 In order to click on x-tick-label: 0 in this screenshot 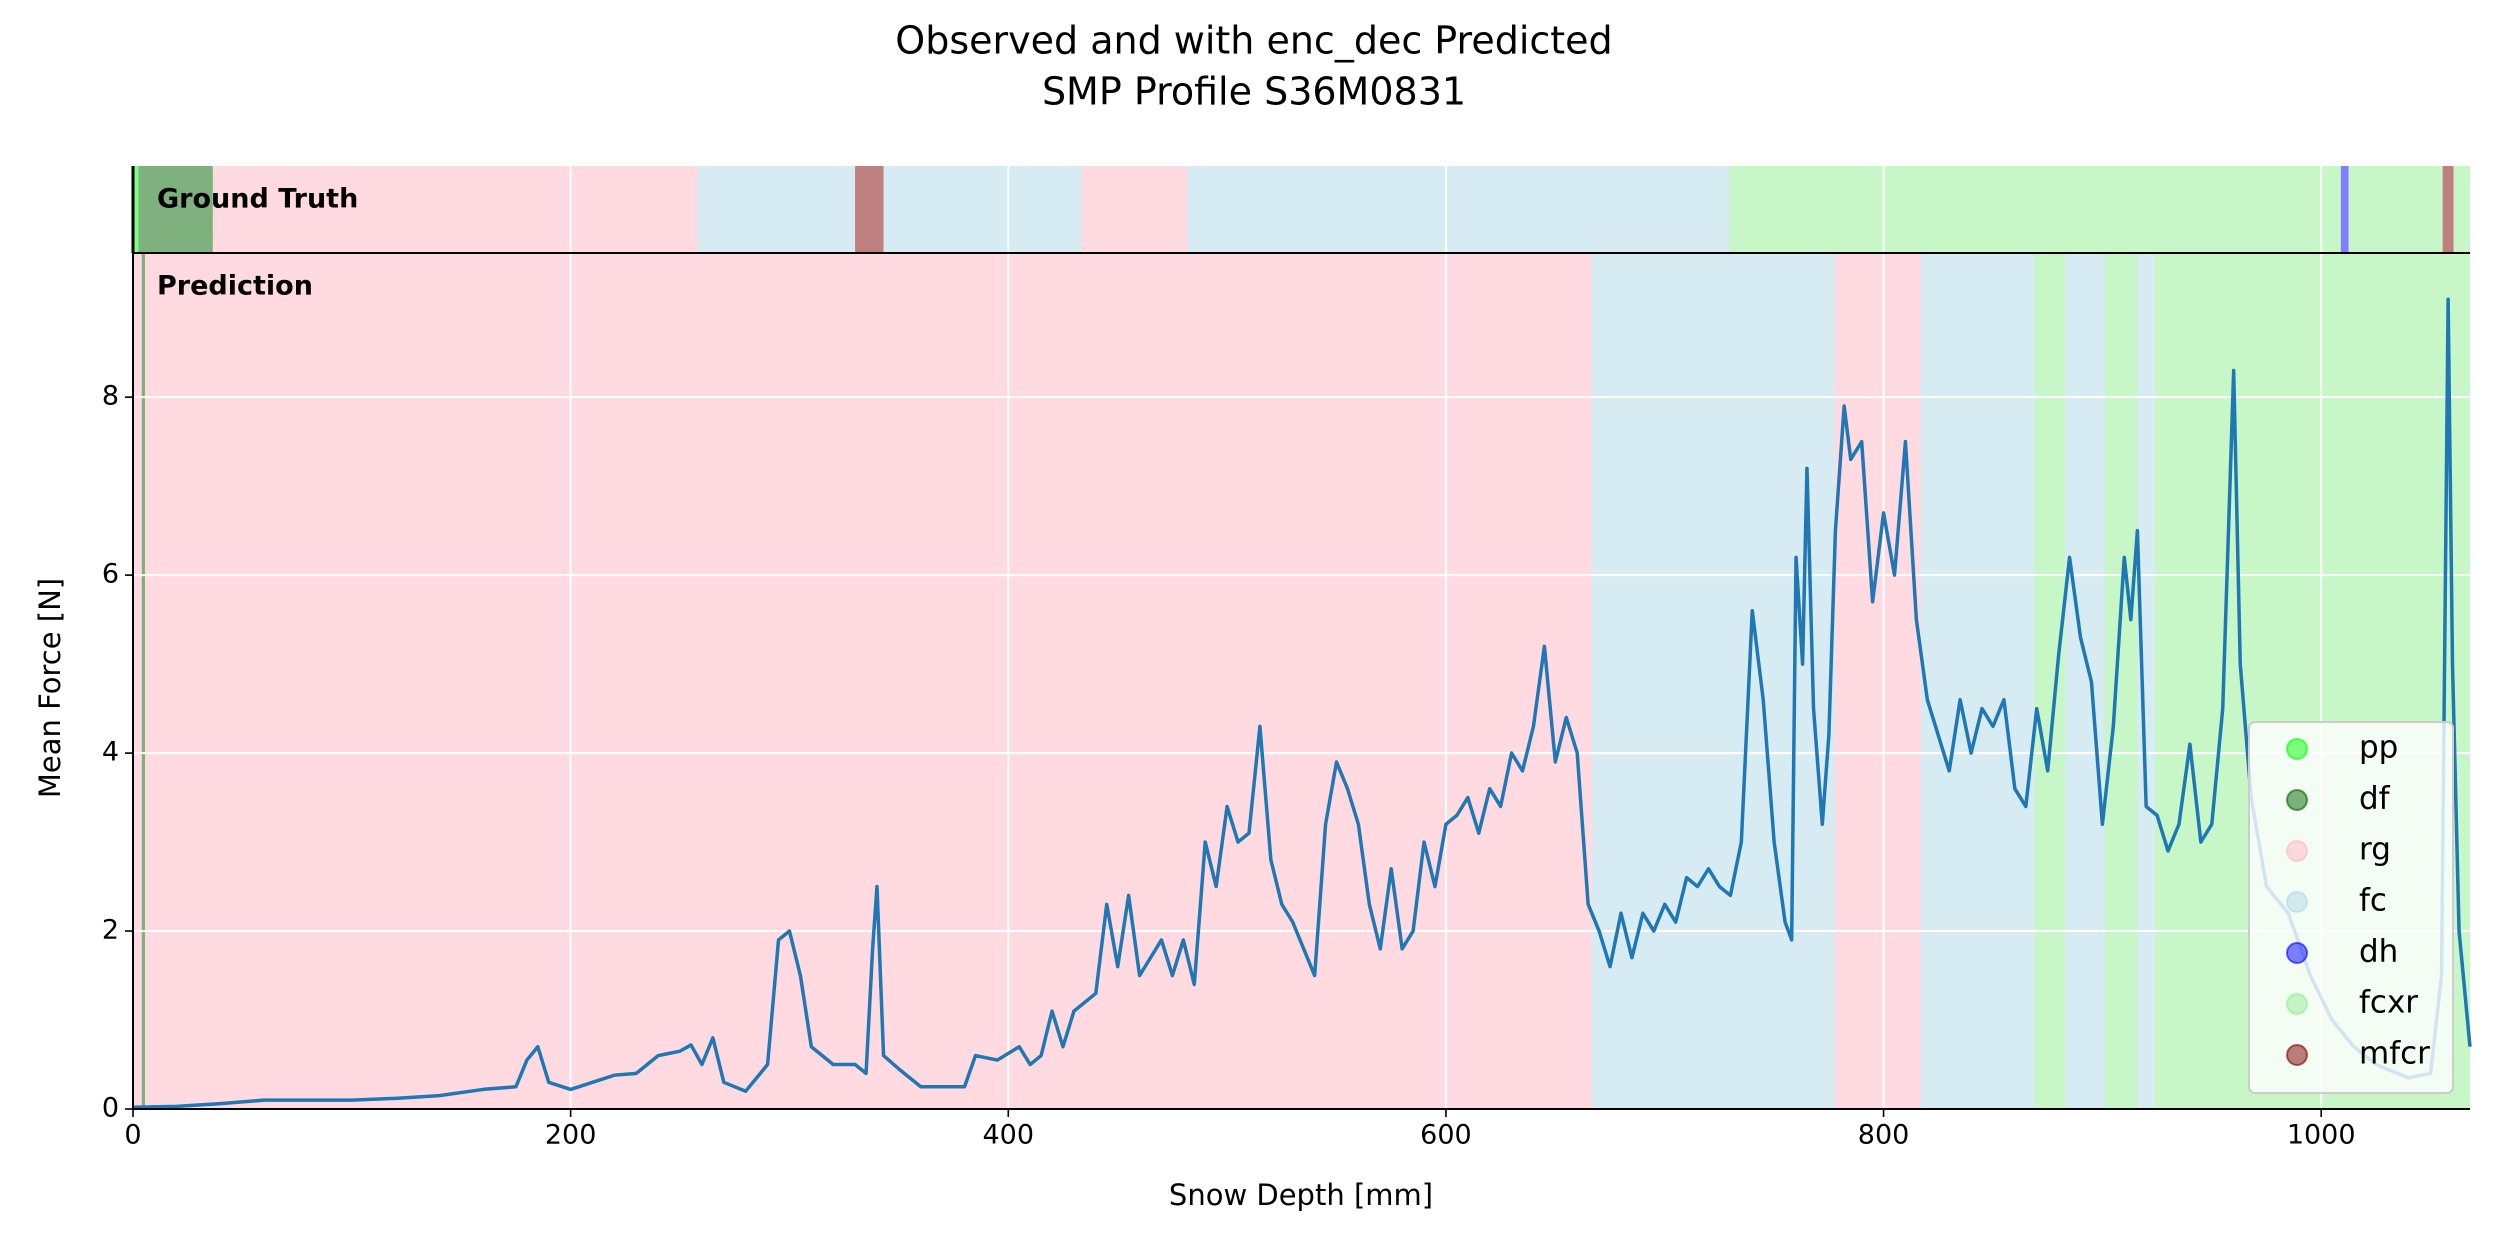, I will do `click(132, 1135)`.